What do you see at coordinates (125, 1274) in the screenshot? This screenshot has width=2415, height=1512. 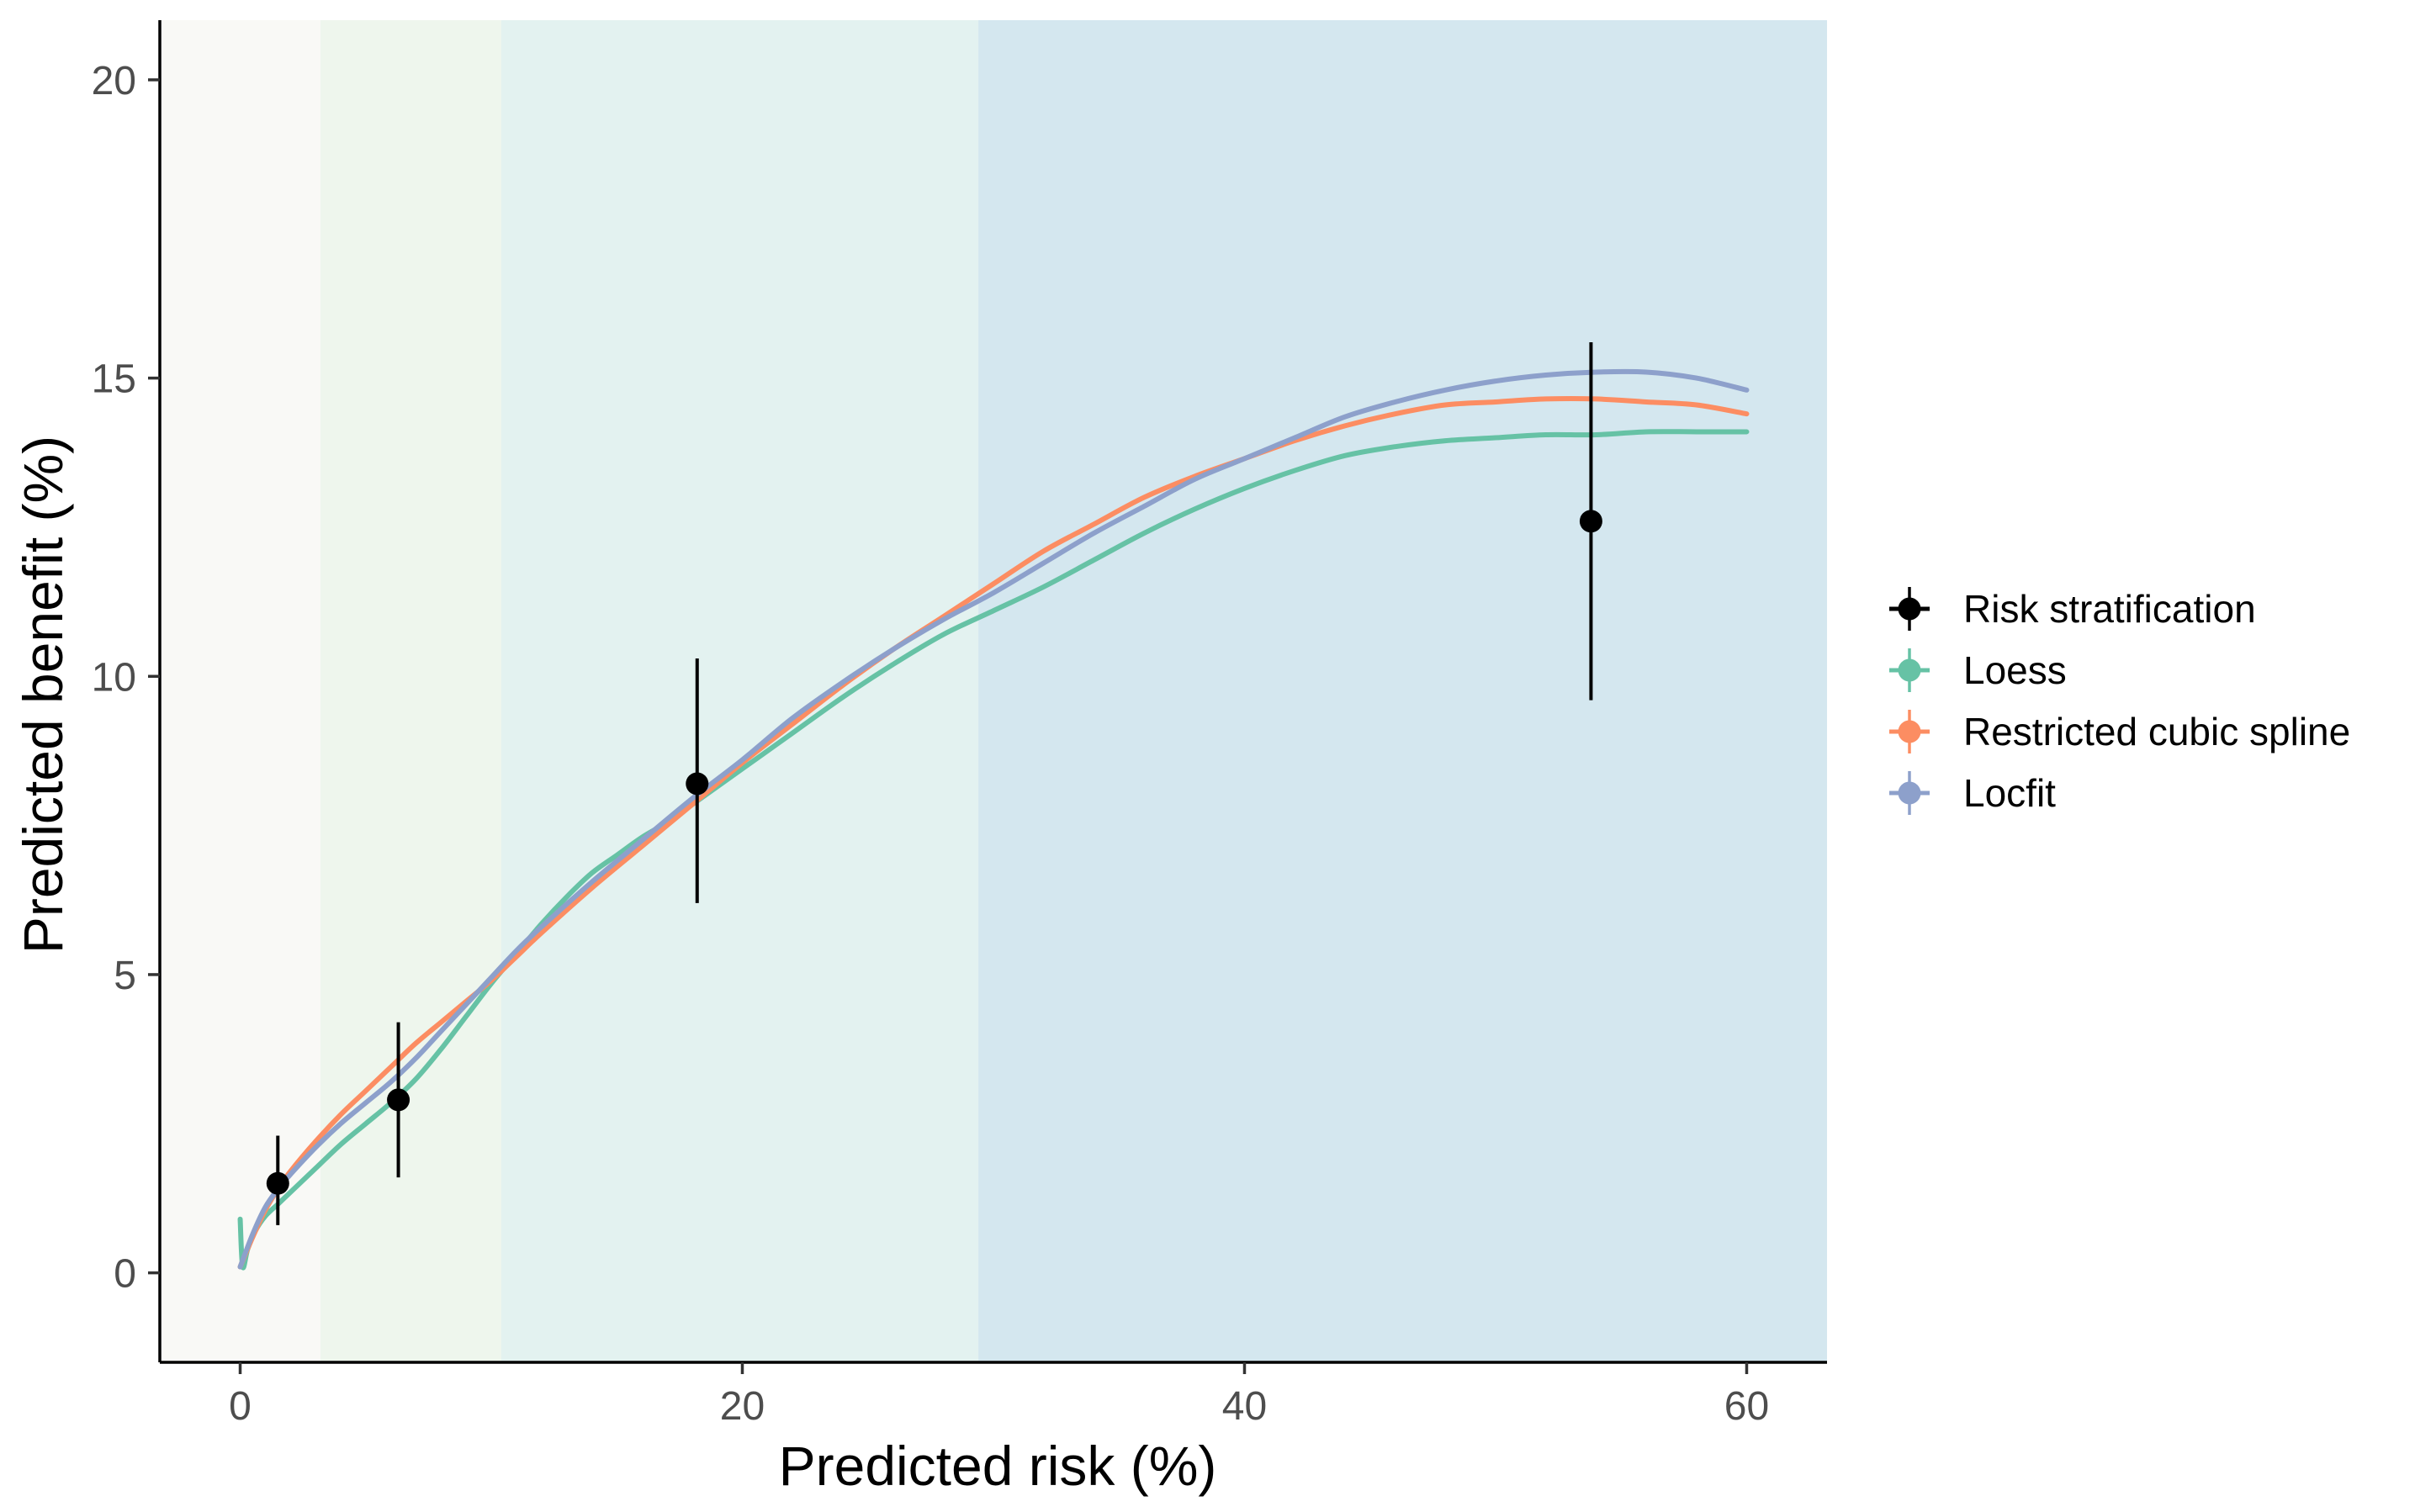 I see `y-tick-label: 0` at bounding box center [125, 1274].